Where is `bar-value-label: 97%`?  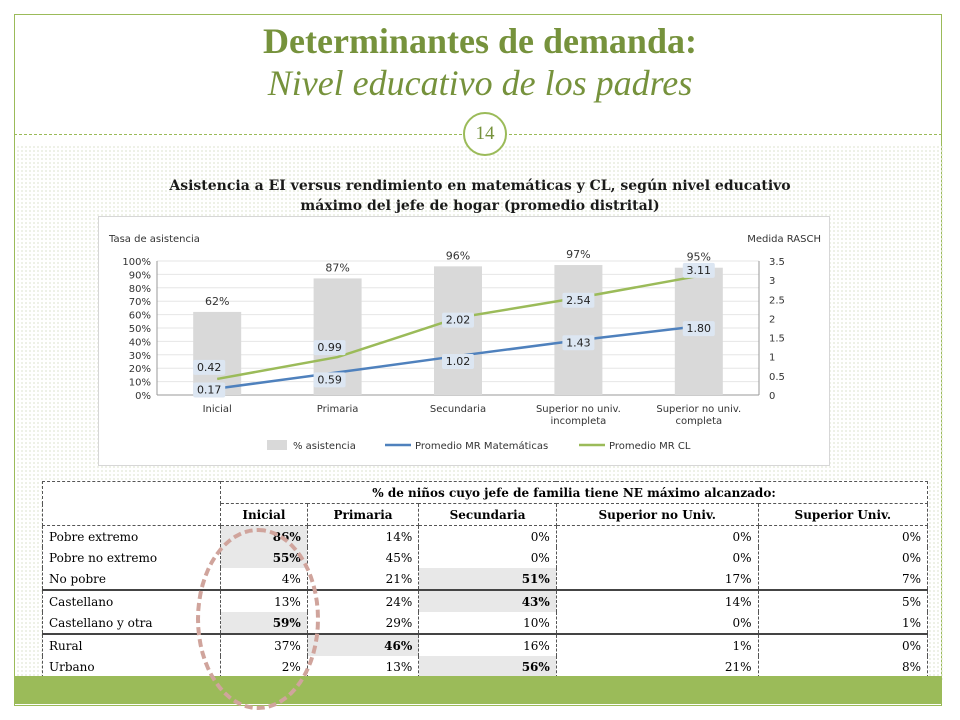 bar-value-label: 97% is located at coordinates (578, 254).